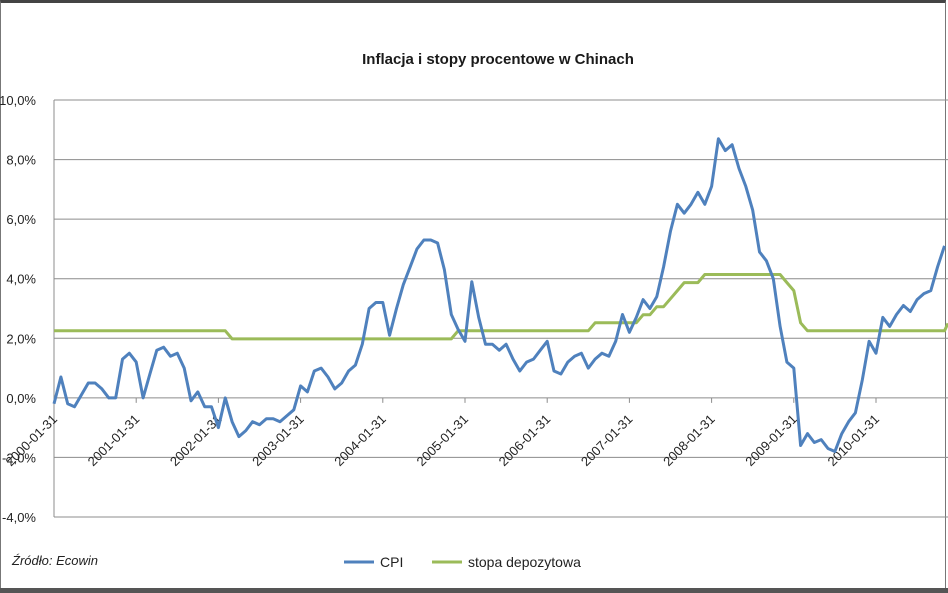 The width and height of the screenshot is (948, 593). I want to click on x-tick-label: 2007-01-31, so click(607, 440).